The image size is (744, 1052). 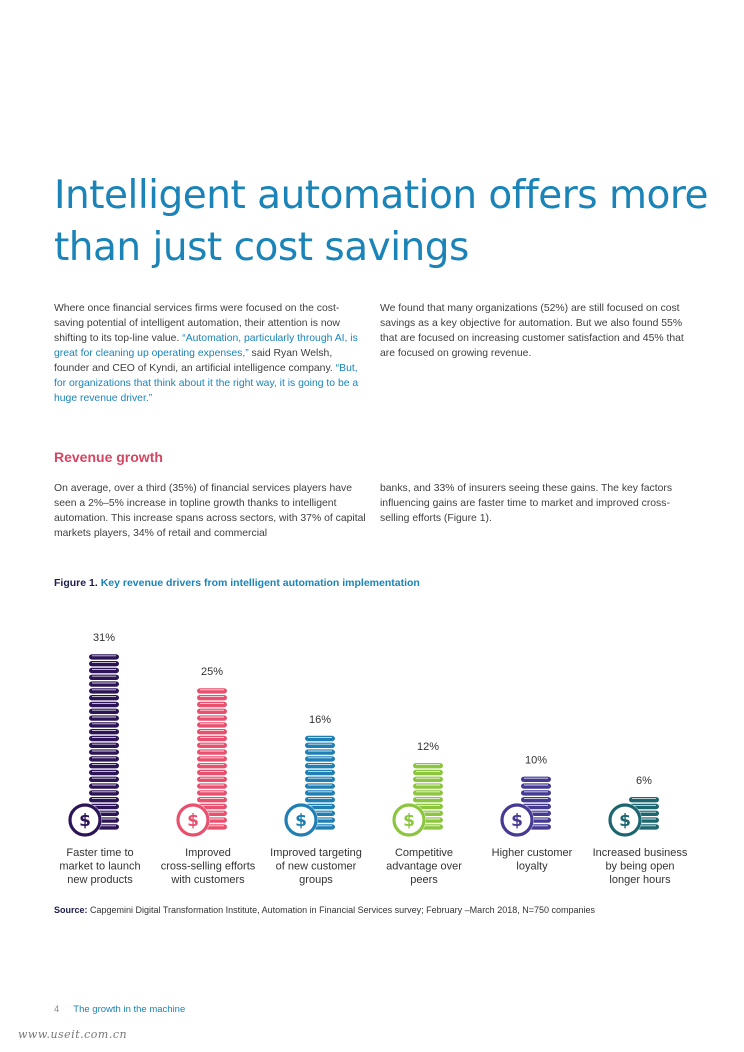 What do you see at coordinates (73, 1034) in the screenshot?
I see `watermark: www.useit.com.cn` at bounding box center [73, 1034].